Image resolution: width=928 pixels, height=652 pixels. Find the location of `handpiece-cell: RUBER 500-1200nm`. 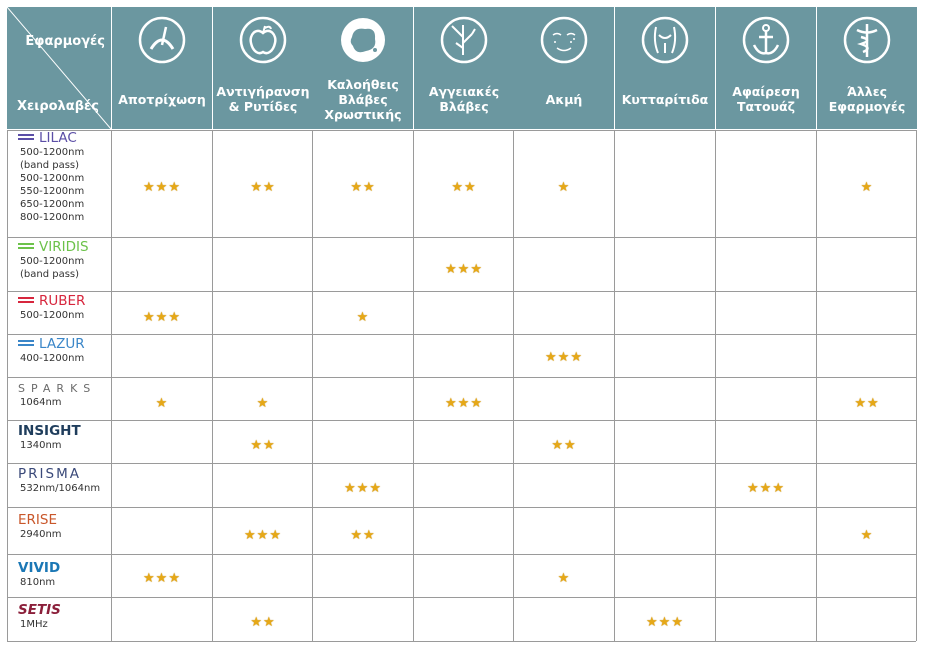

handpiece-cell: RUBER 500-1200nm is located at coordinates (59, 308).